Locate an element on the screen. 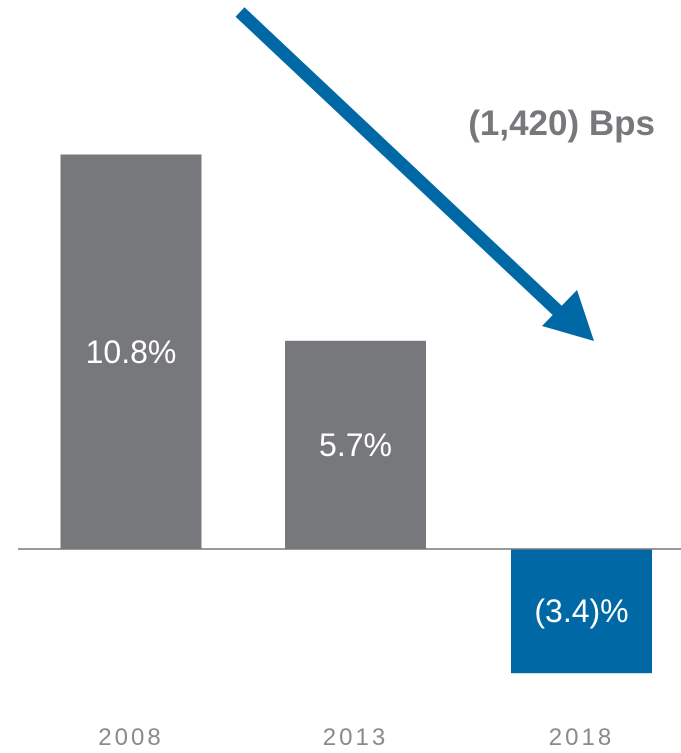 The height and width of the screenshot is (753, 681). bar-2013 is located at coordinates (355, 444).